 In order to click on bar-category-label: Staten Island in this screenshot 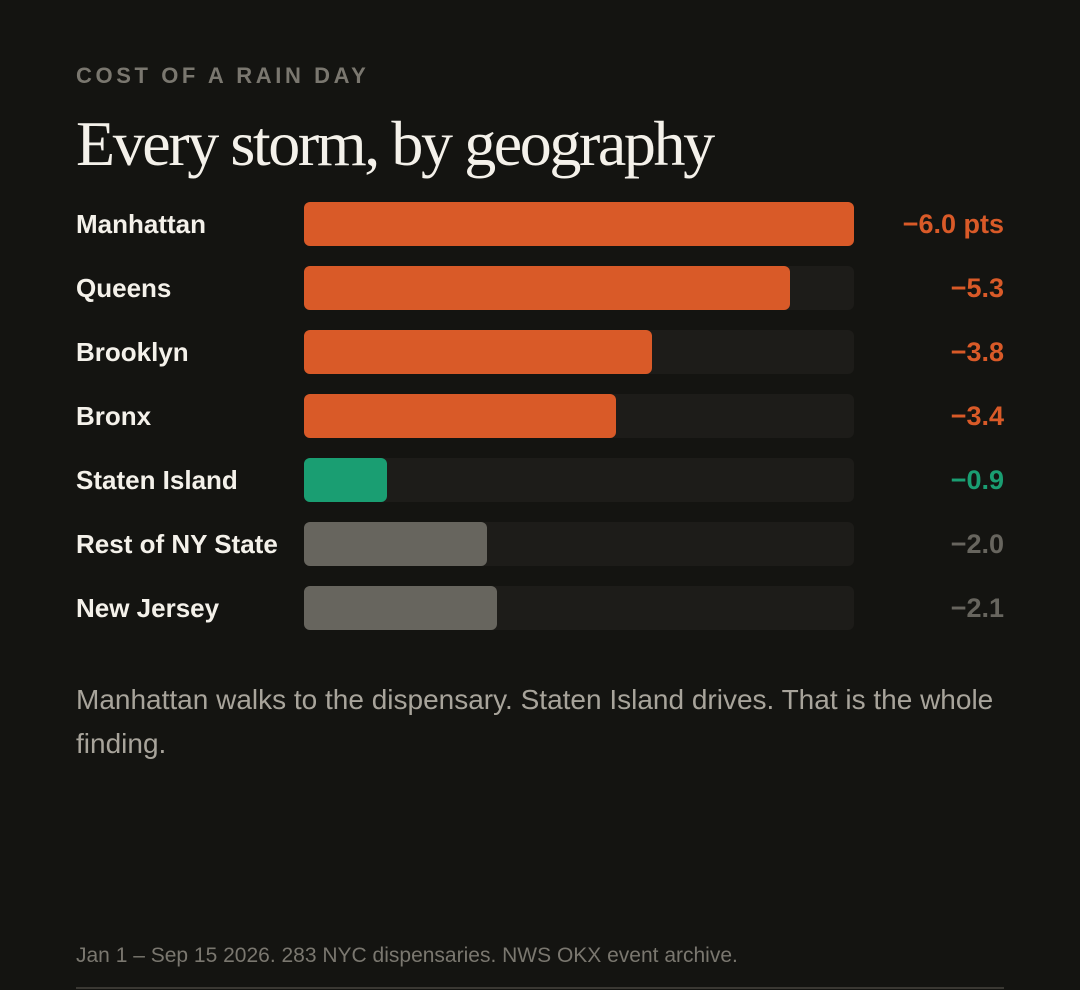, I will do `click(157, 480)`.